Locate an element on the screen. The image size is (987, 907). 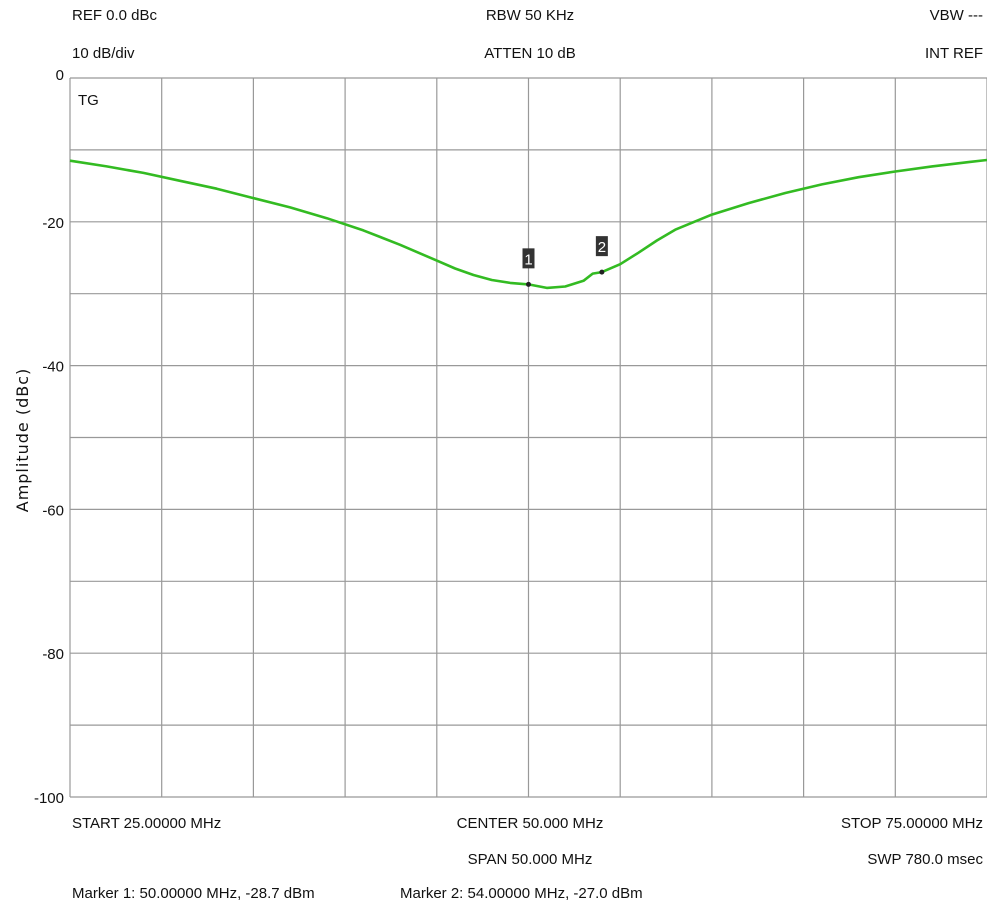
trace-tg-label: TG is located at coordinates (88, 100).